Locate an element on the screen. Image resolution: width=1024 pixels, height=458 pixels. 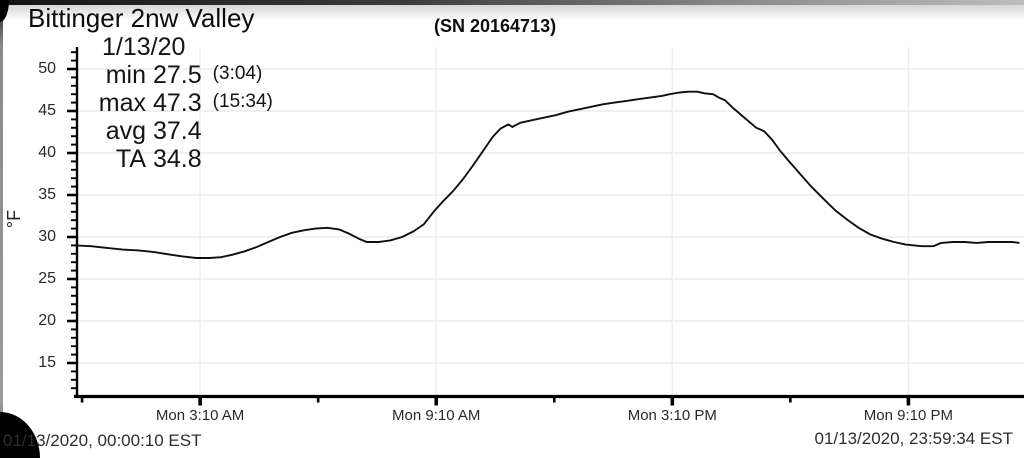
y-axis-tick-label-25: 25 is located at coordinates (47, 278).